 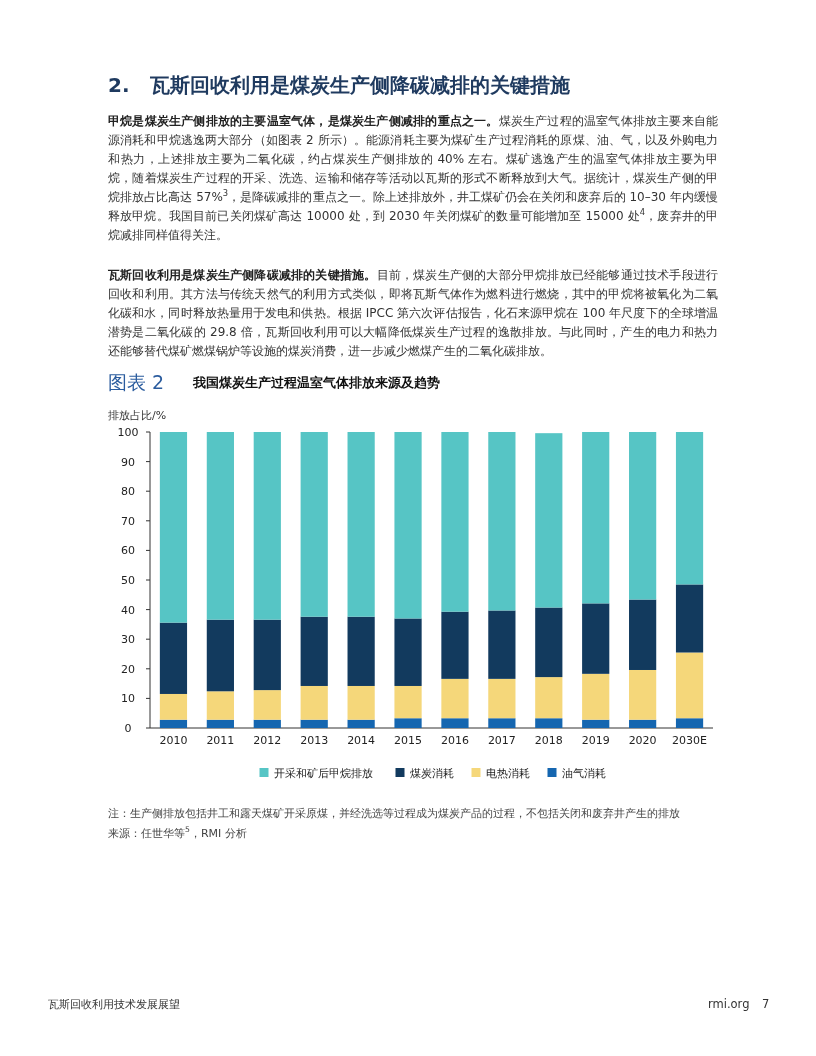 I want to click on text: rmi.org, so click(x=729, y=1004).